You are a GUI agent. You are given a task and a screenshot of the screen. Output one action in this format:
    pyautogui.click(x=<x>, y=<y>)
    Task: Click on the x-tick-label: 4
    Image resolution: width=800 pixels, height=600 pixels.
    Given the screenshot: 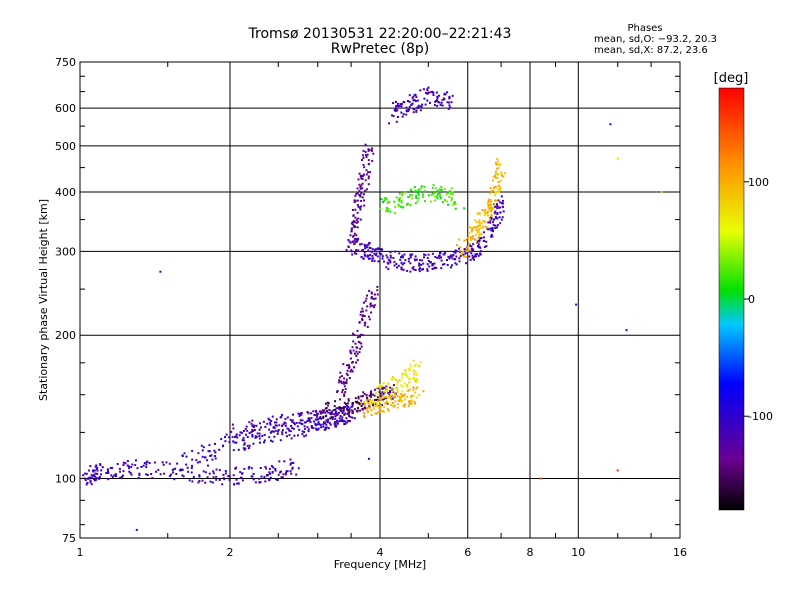 What is the action you would take?
    pyautogui.click(x=380, y=552)
    